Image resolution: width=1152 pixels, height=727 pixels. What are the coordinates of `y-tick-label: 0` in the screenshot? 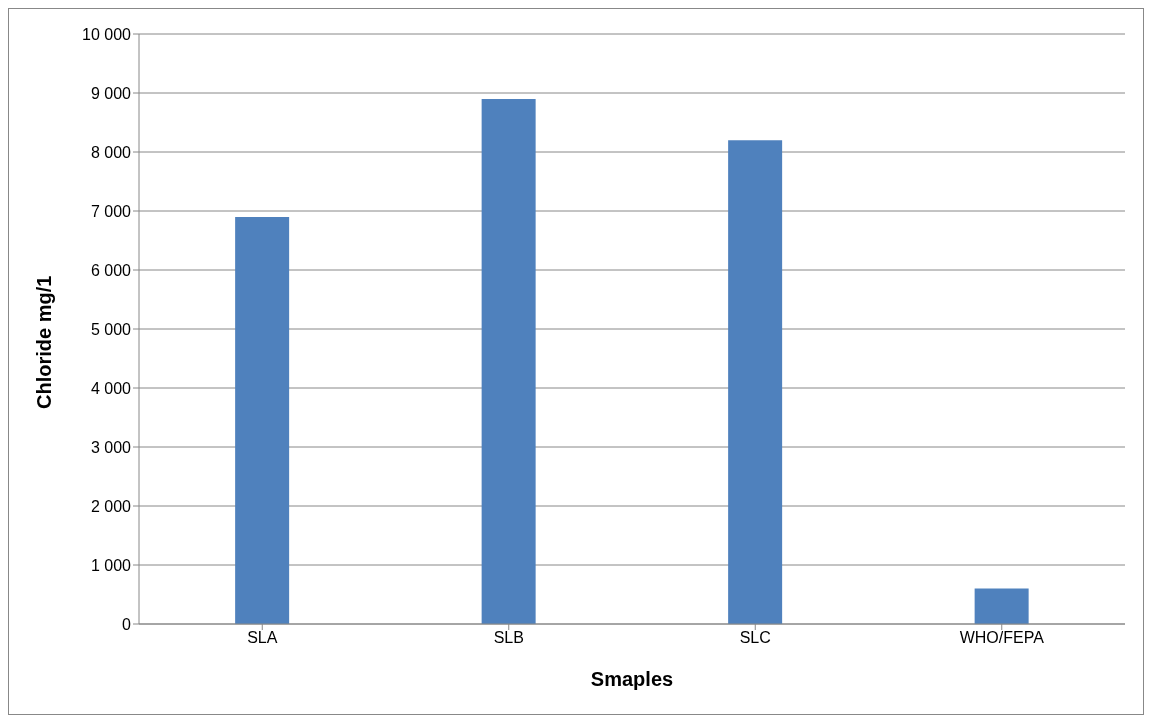 It's located at (127, 624).